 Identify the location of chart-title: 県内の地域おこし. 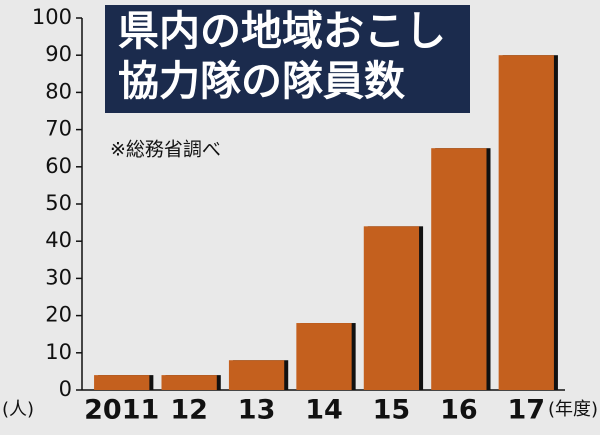
(282, 31).